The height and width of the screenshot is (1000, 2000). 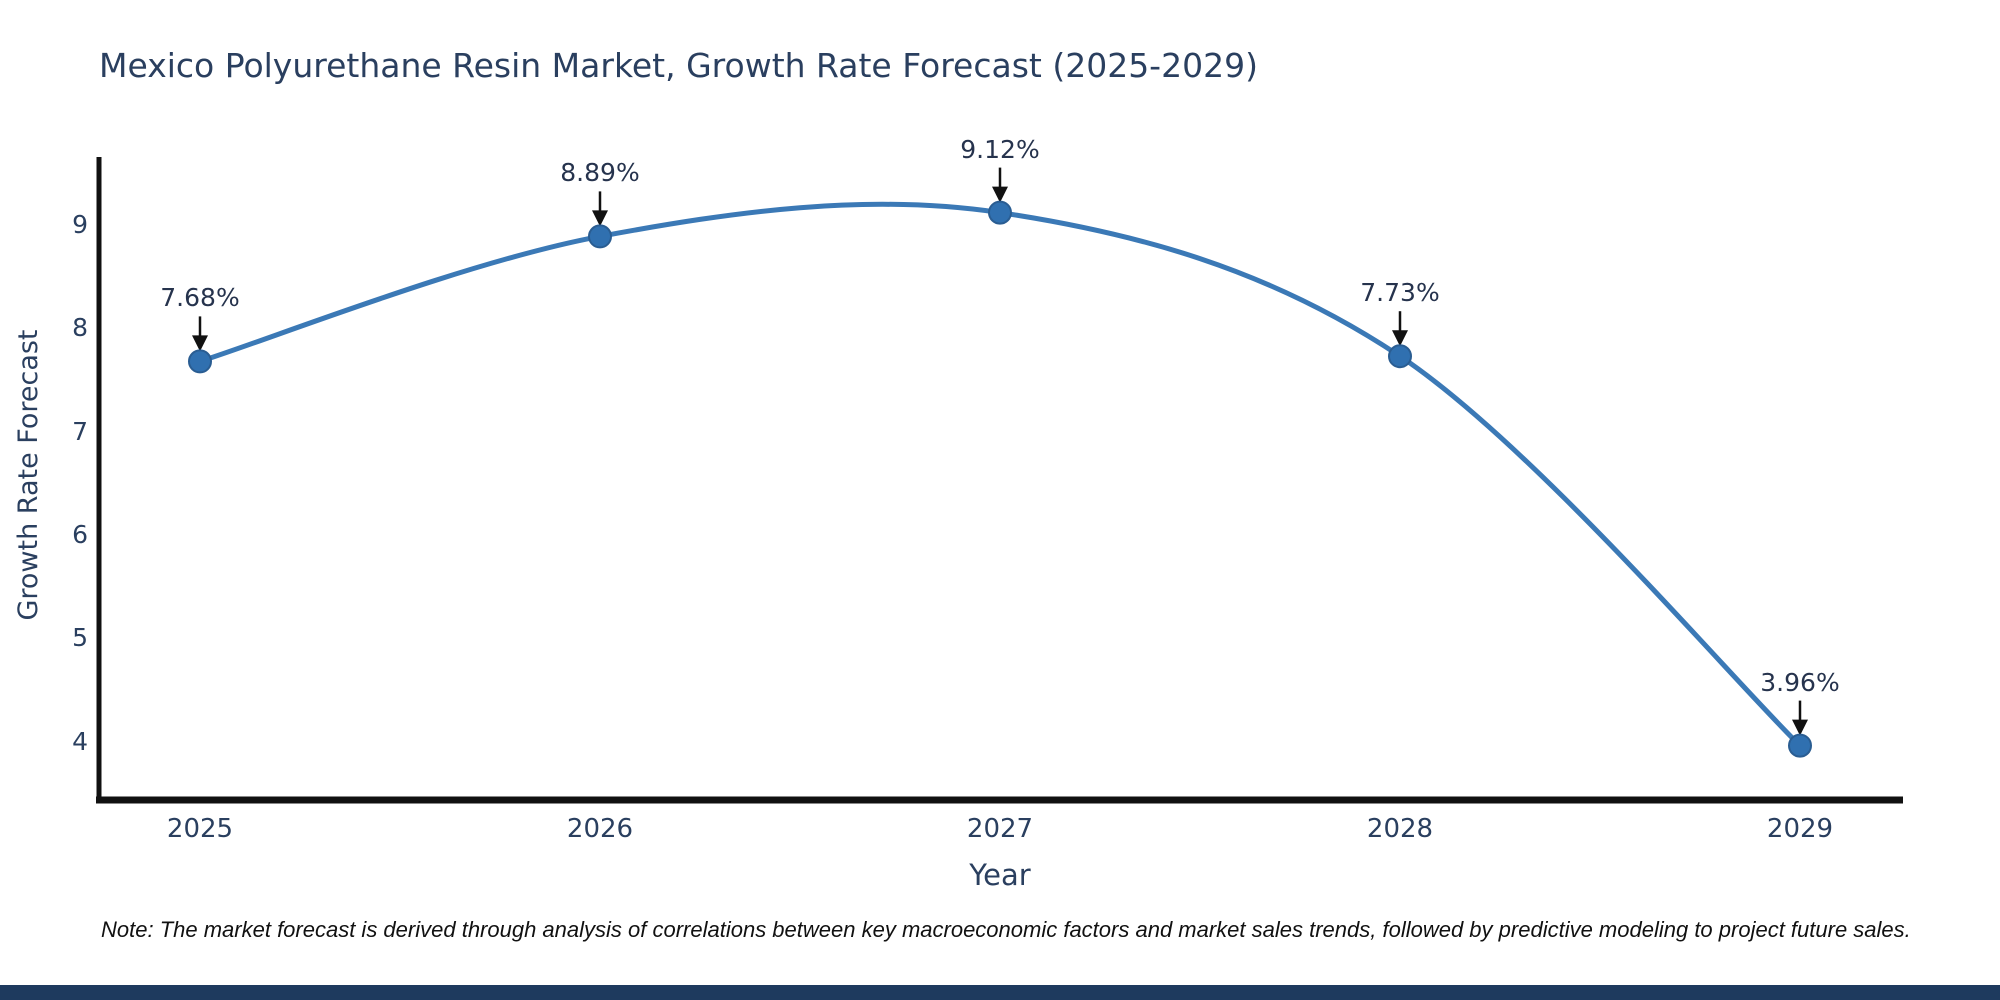 I want to click on y-tick-label: 9, so click(x=80, y=224).